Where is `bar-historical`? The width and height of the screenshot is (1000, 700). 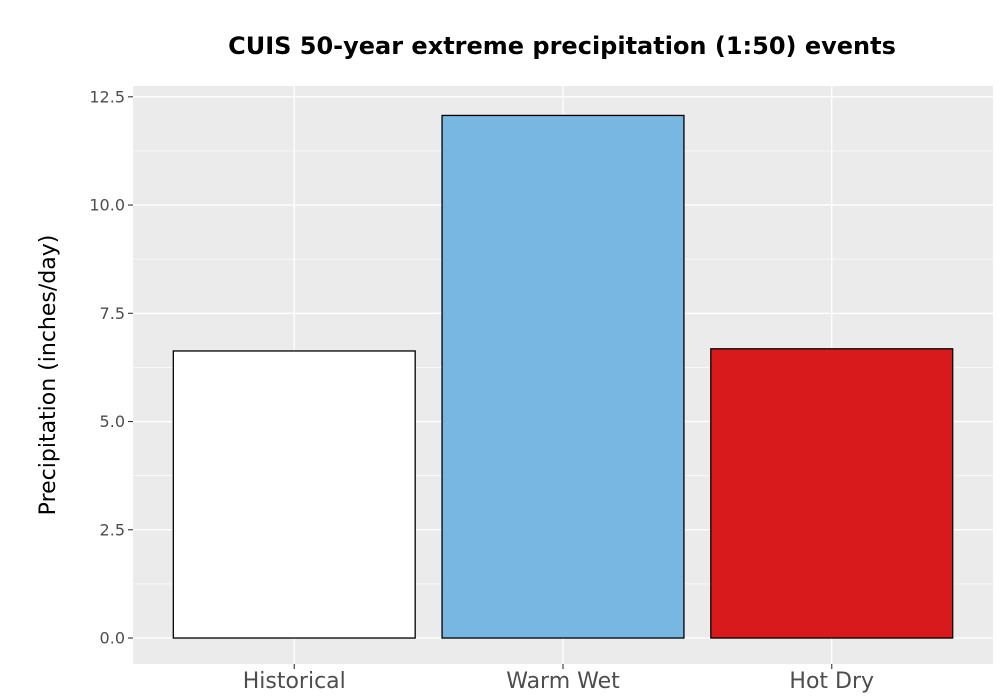
bar-historical is located at coordinates (294, 494).